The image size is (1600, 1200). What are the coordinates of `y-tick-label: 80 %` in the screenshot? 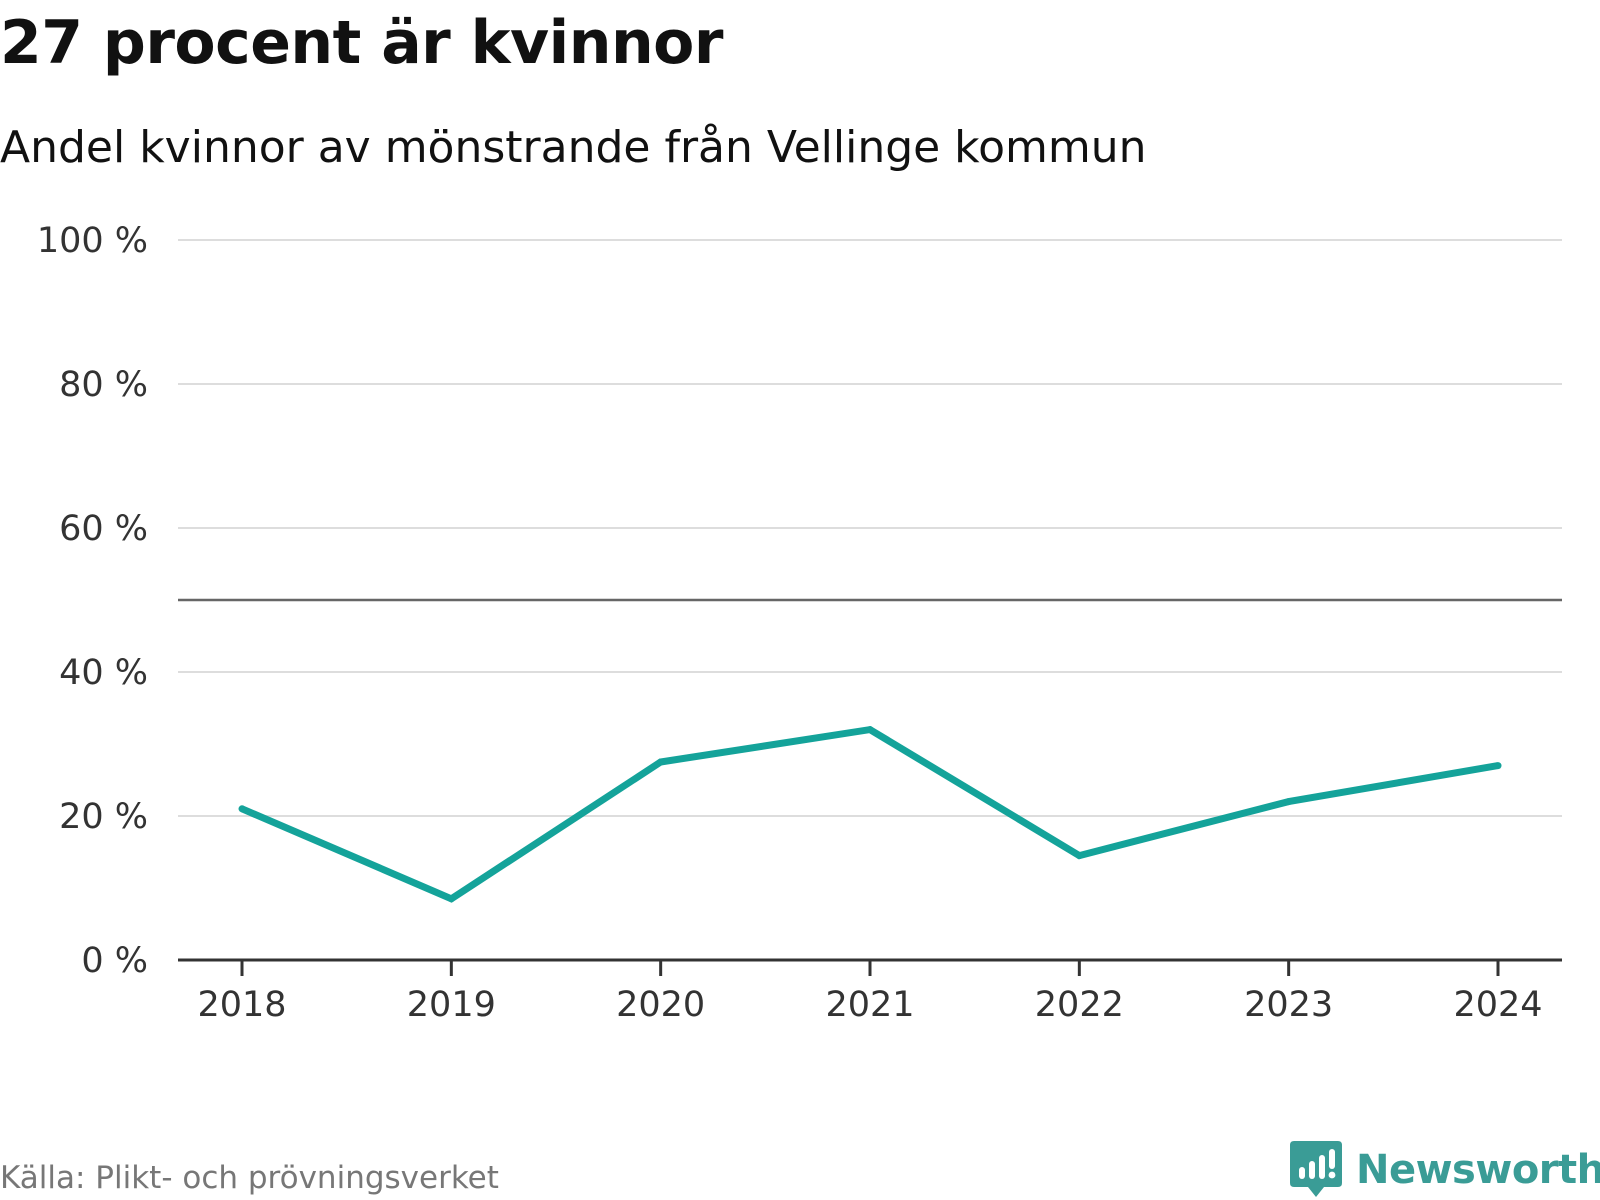 It's located at (103, 385).